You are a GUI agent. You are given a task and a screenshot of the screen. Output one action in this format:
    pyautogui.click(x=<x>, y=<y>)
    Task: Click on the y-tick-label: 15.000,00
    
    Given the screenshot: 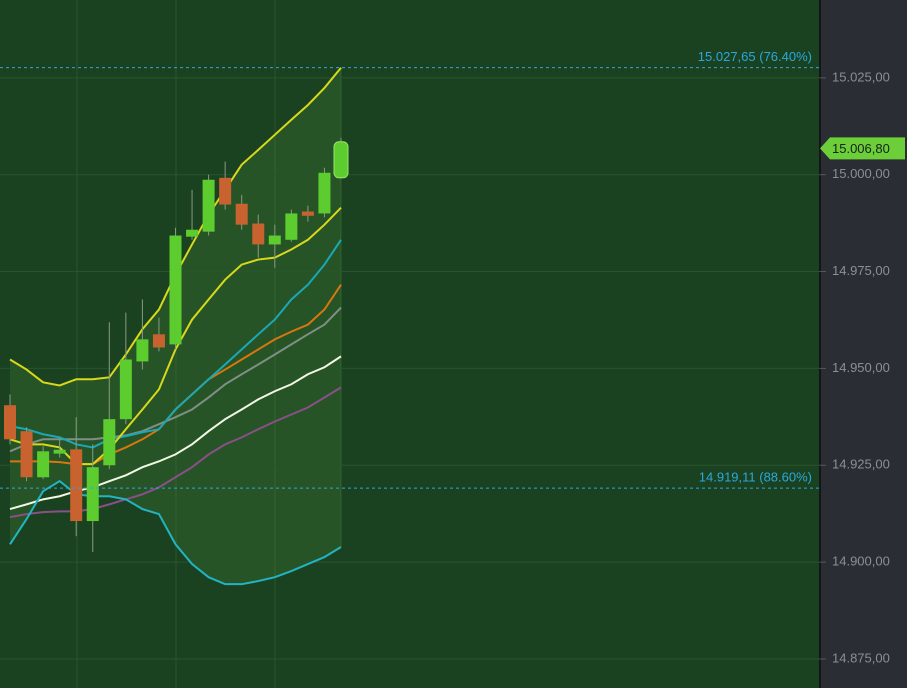 What is the action you would take?
    pyautogui.click(x=861, y=173)
    